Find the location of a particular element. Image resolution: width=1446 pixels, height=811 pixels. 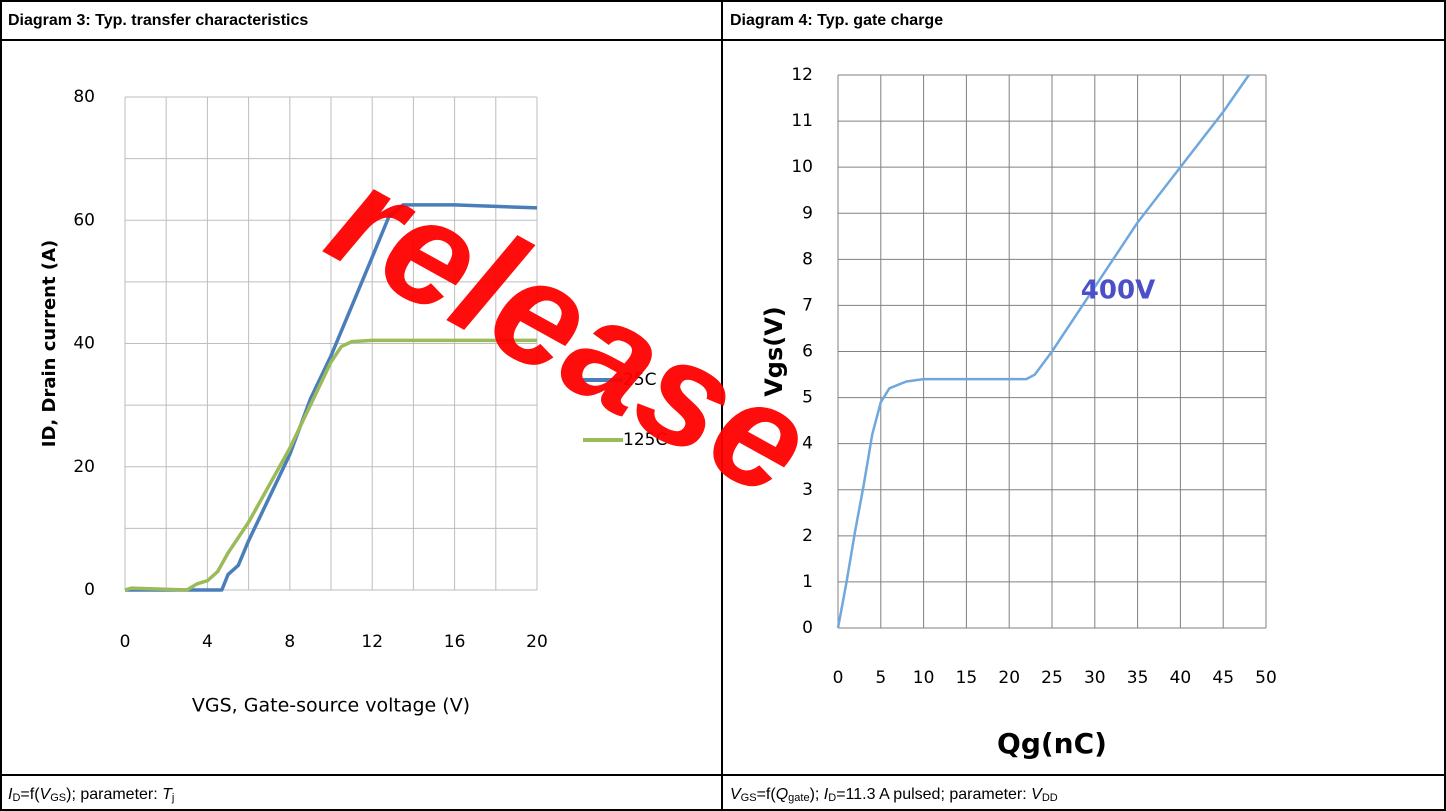

caption-part: =11.3 A pulsed; parameter: is located at coordinates (933, 794).